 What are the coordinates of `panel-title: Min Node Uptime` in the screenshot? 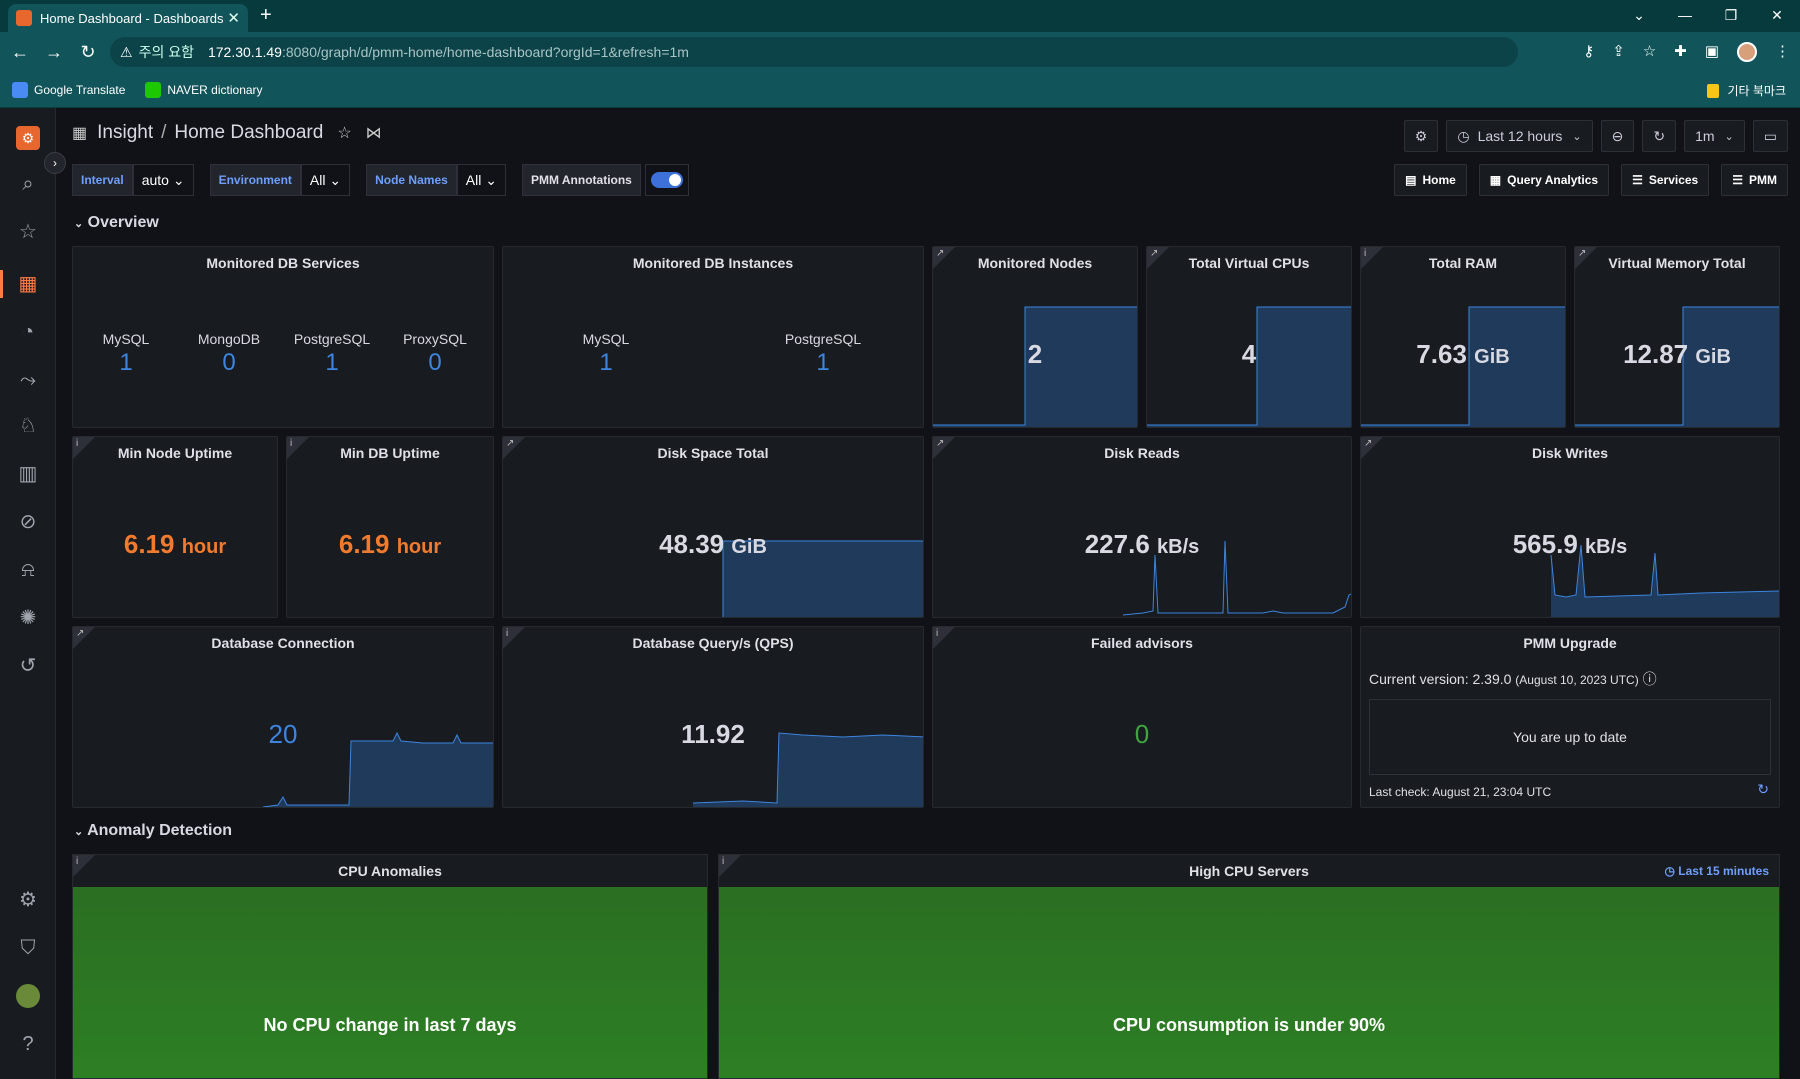 It's located at (175, 453).